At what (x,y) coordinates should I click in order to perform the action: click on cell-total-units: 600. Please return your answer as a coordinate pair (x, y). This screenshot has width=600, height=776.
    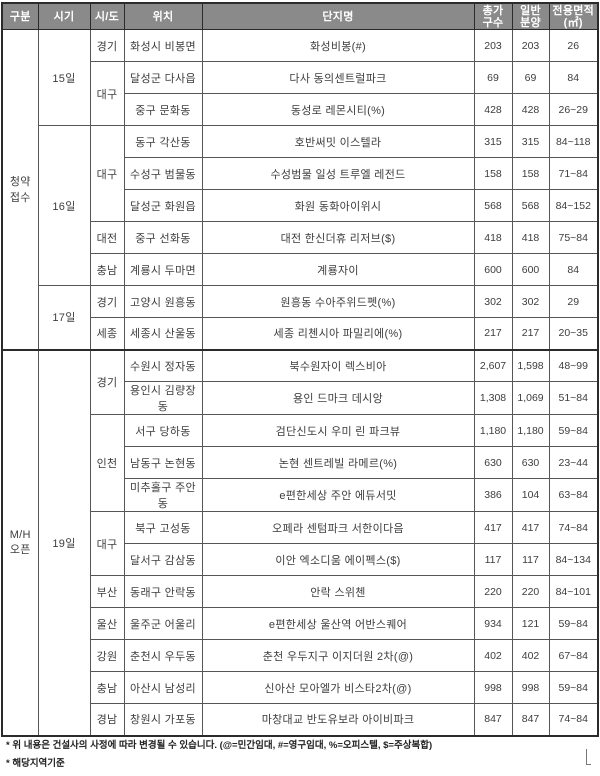
    Looking at the image, I should click on (493, 269).